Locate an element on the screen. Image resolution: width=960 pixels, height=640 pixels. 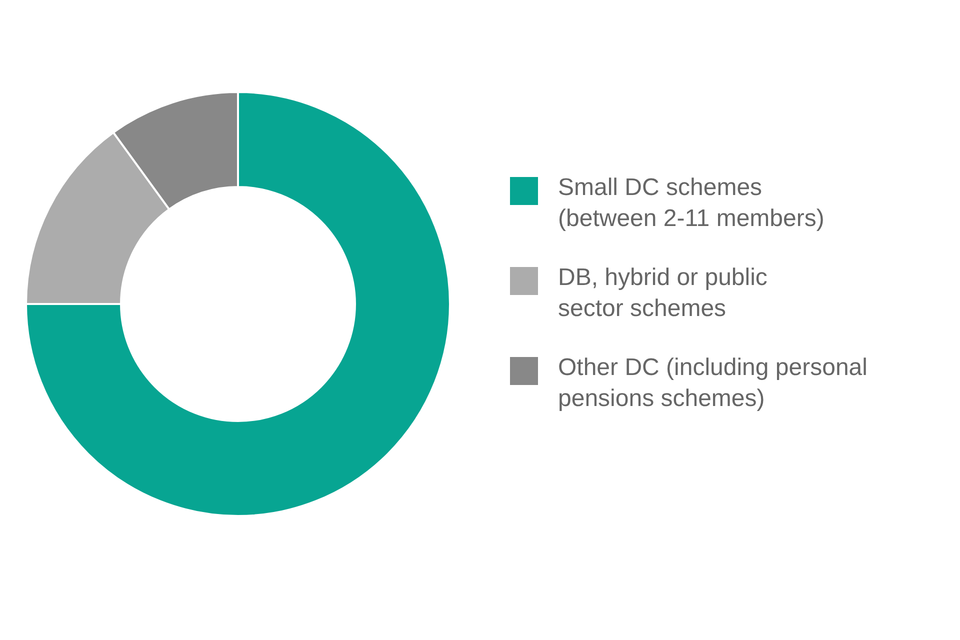
legend-label: DB, hybrid or public sector schemes is located at coordinates (663, 293).